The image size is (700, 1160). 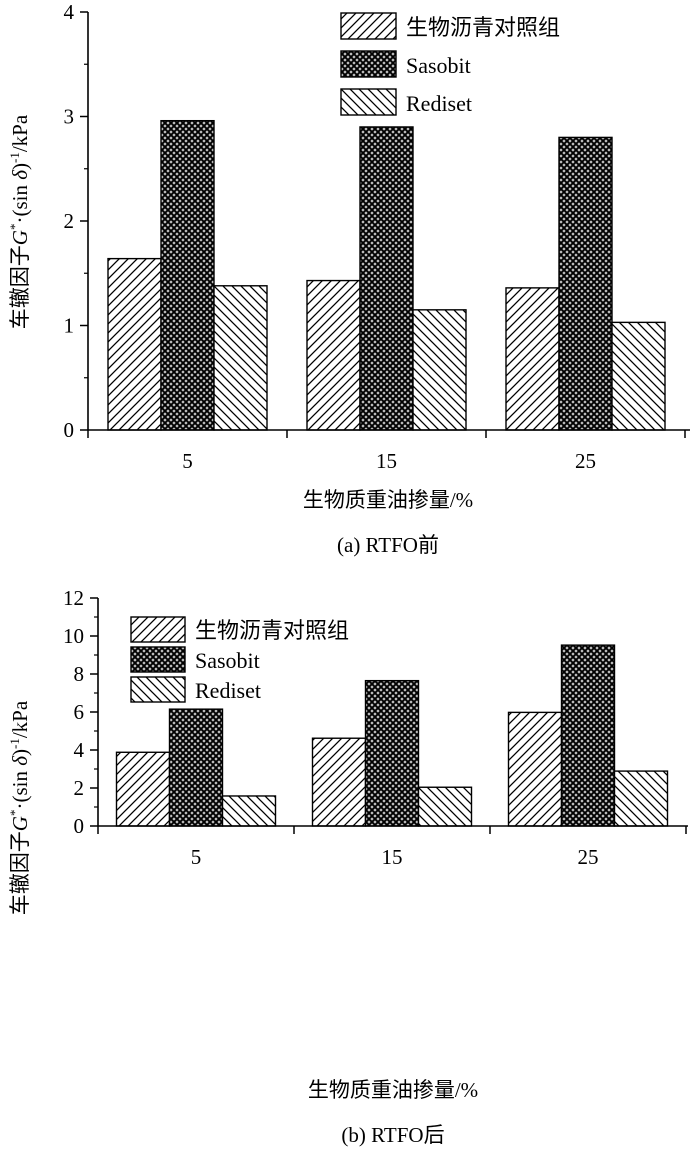 What do you see at coordinates (79, 712) in the screenshot?
I see `y-tick-label: 6` at bounding box center [79, 712].